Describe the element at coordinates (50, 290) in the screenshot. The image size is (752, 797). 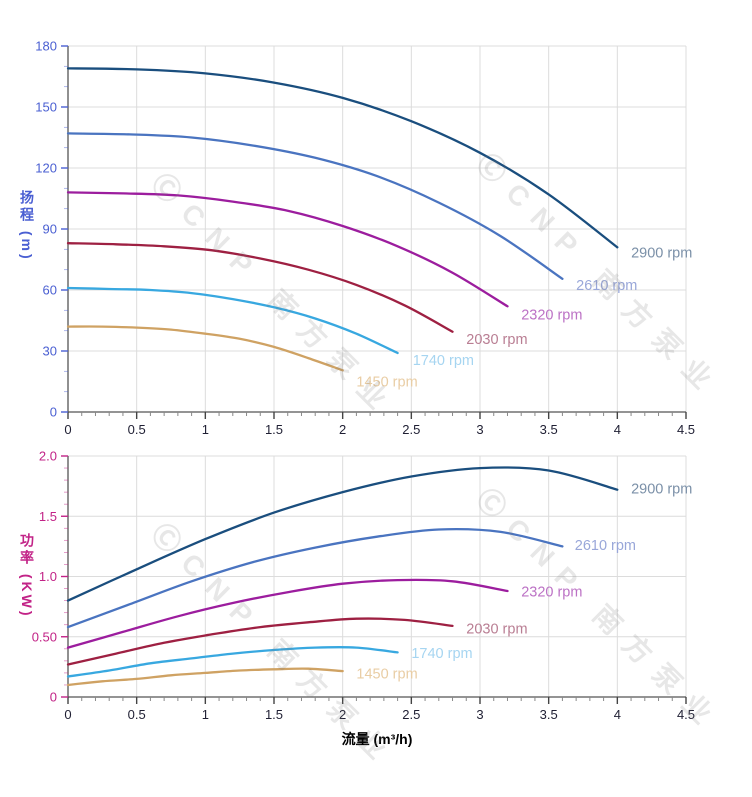
I see `y-tick-label: 60` at that location.